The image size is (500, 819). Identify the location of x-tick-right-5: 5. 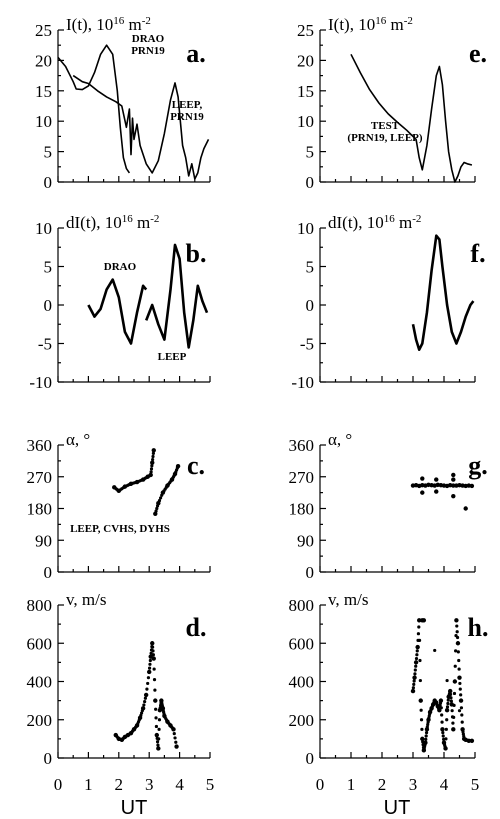
(475, 784).